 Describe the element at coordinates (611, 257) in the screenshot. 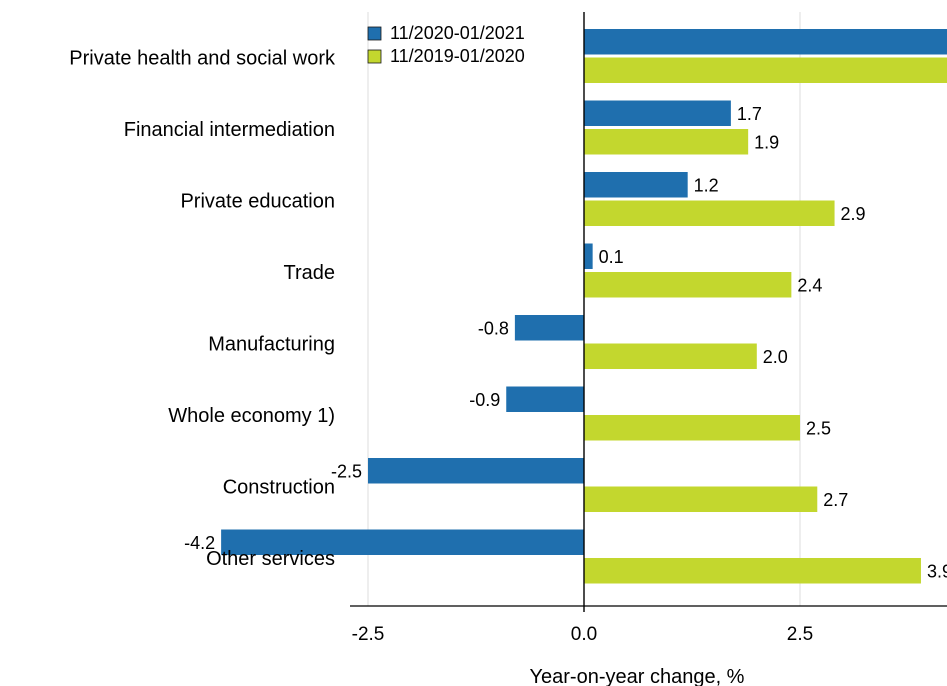

I see `data-label: 0.1` at that location.